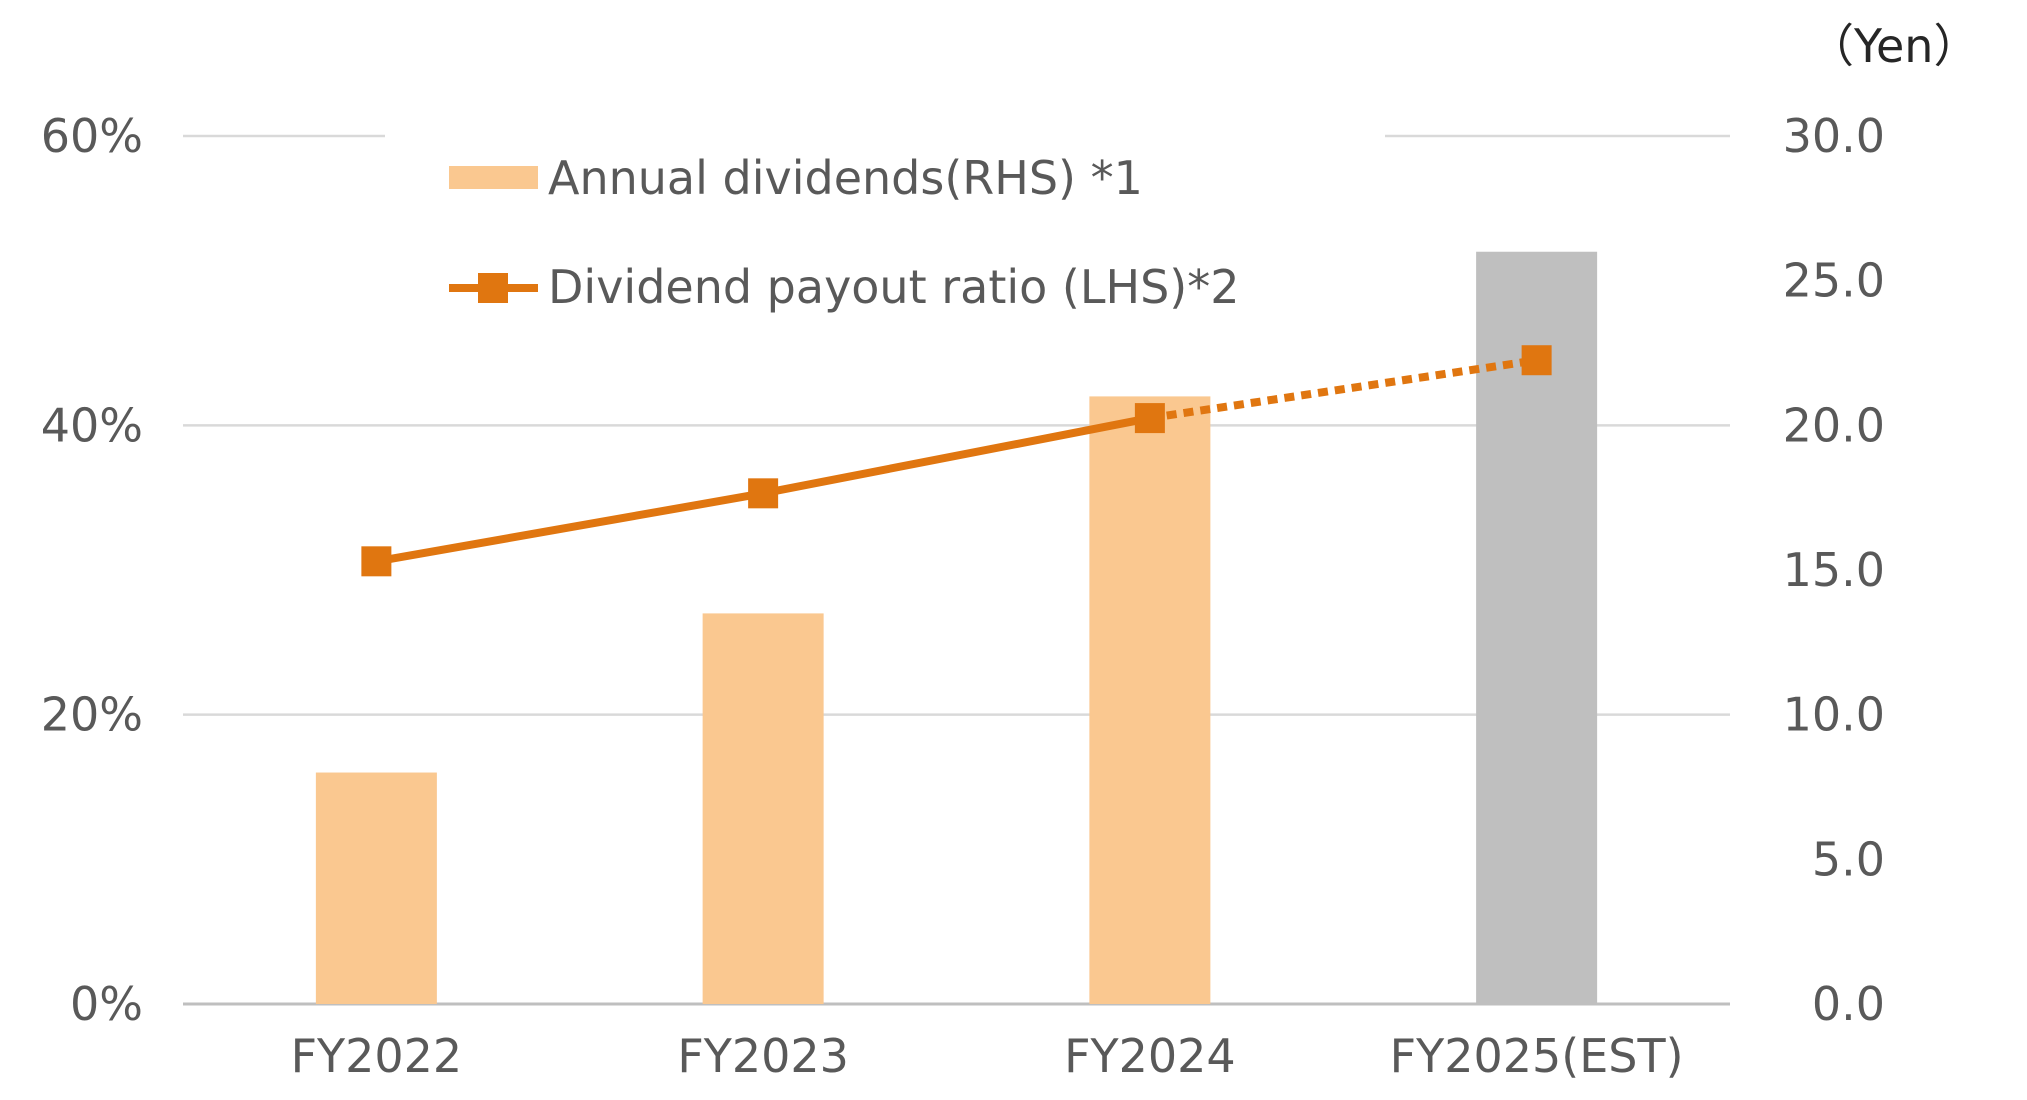 This screenshot has height=1100, width=2027. I want to click on right-axis-tick-label: 20.0, so click(1834, 425).